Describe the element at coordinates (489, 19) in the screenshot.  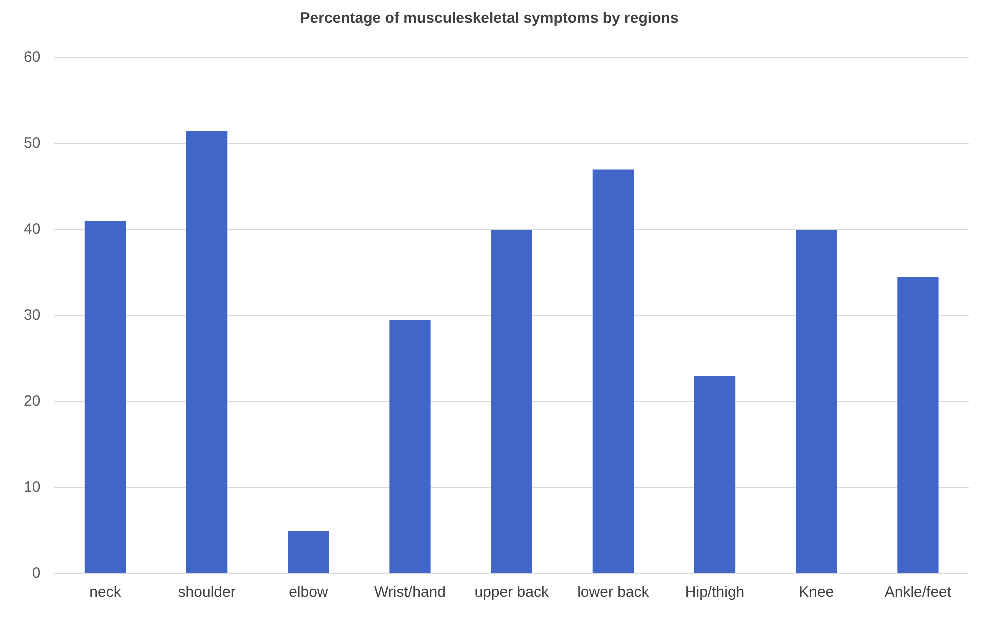
I see `chart-title: Percentage of musculeskeletal symptoms by regions` at that location.